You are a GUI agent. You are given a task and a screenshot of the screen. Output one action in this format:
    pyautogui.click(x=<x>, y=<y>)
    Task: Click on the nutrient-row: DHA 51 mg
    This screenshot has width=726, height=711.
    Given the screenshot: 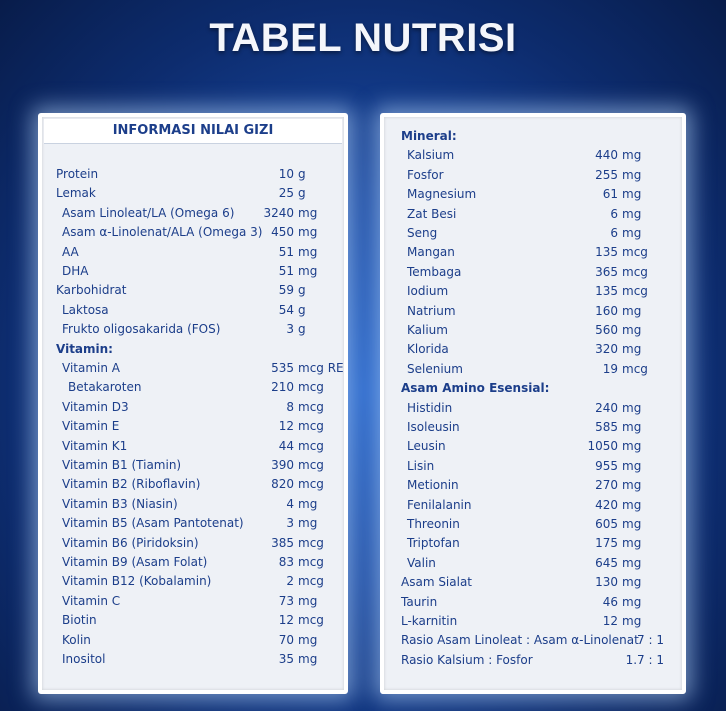 What is the action you would take?
    pyautogui.click(x=193, y=271)
    